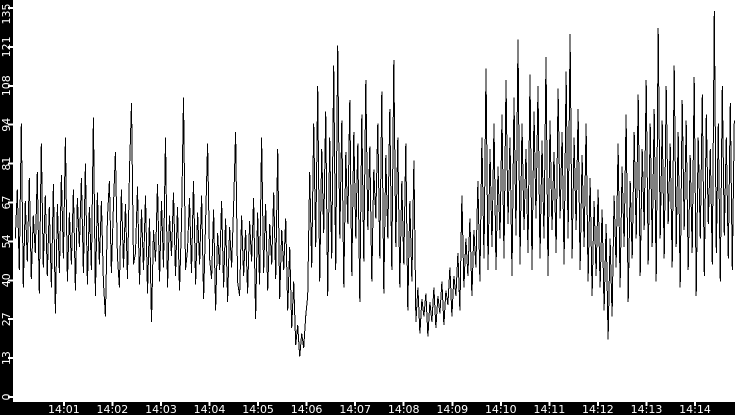  I want to click on y-tick-label: 94, so click(6, 125).